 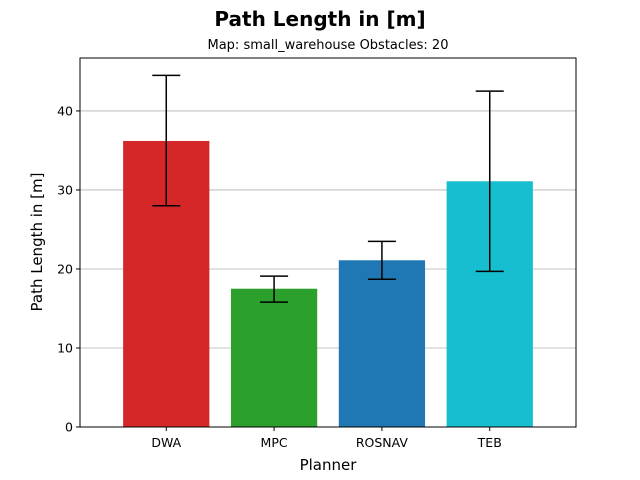 What do you see at coordinates (489, 442) in the screenshot?
I see `x-tick-label: TEB` at bounding box center [489, 442].